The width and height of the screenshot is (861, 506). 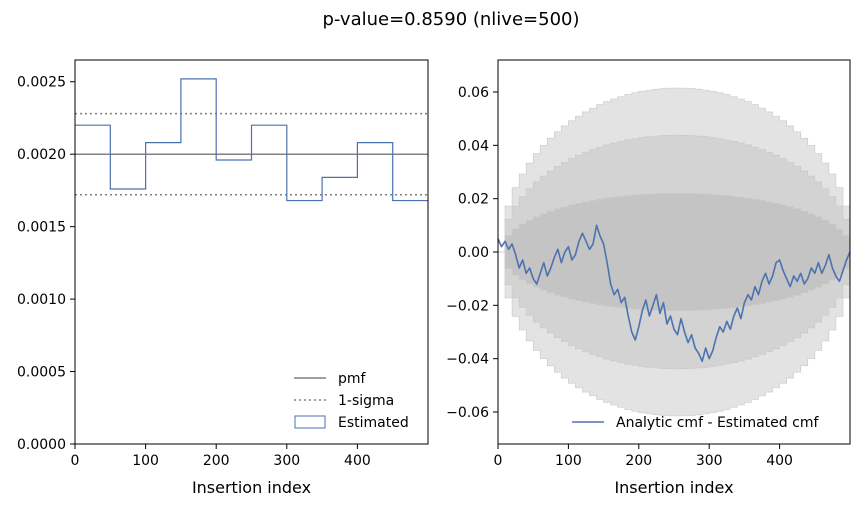 What do you see at coordinates (145, 461) in the screenshot?
I see `left-xtick-label: 100` at bounding box center [145, 461].